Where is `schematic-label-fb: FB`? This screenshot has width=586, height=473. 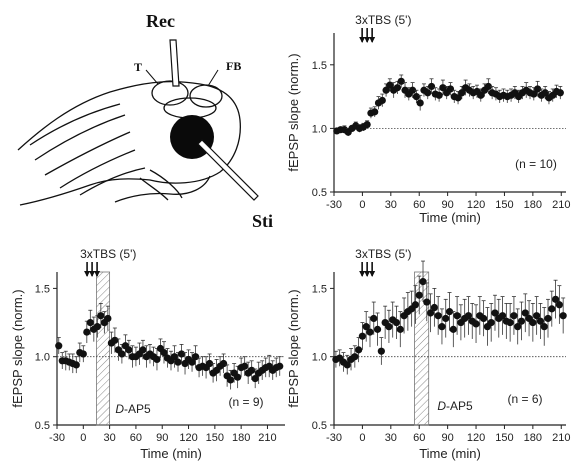 schematic-label-fb: FB is located at coordinates (233, 66).